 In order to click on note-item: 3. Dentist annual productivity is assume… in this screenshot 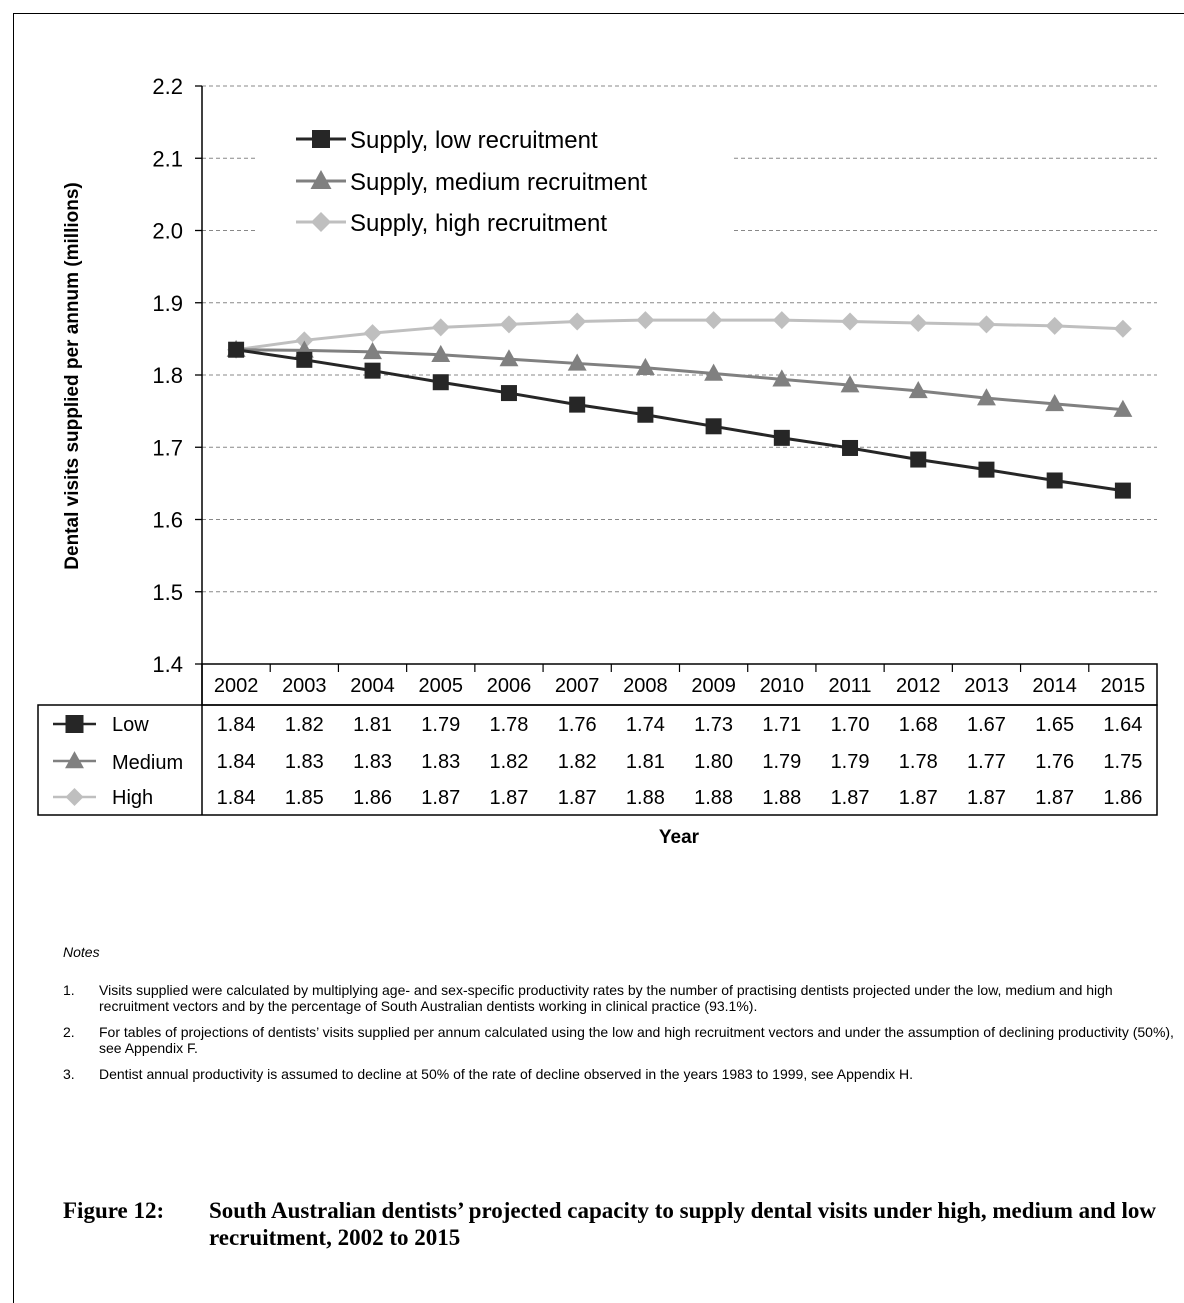, I will do `click(620, 1074)`.